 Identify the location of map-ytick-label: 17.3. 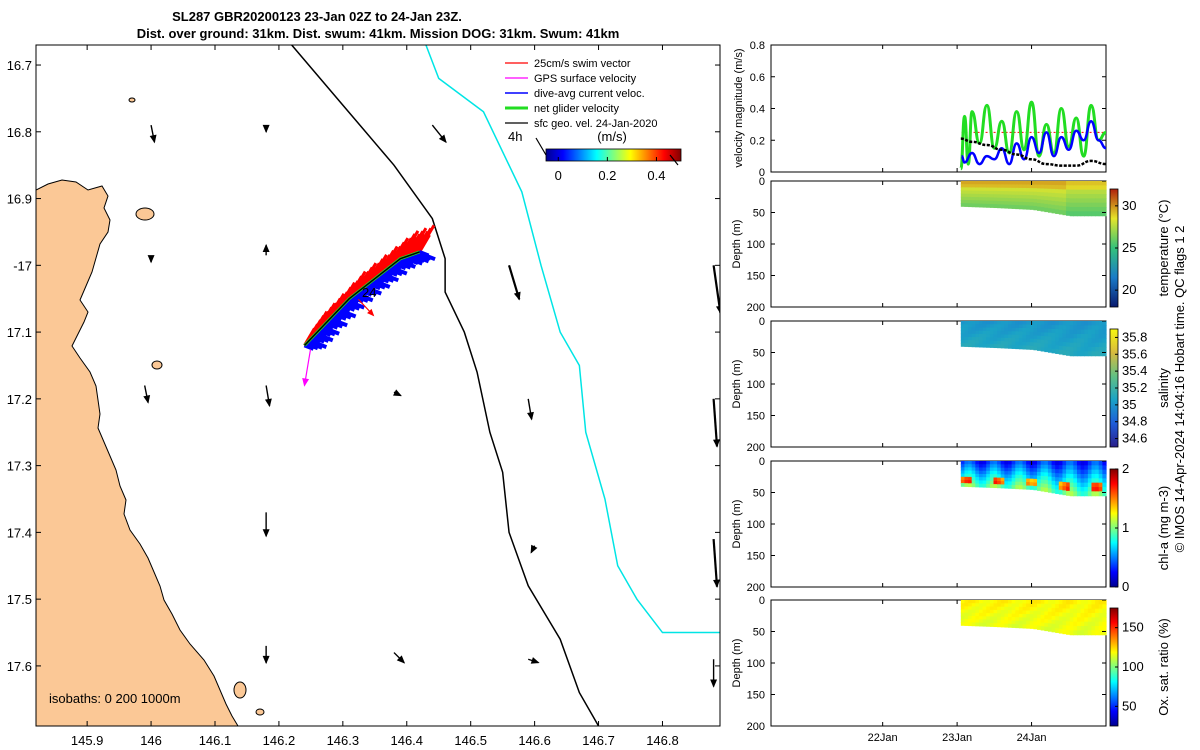
(19, 466).